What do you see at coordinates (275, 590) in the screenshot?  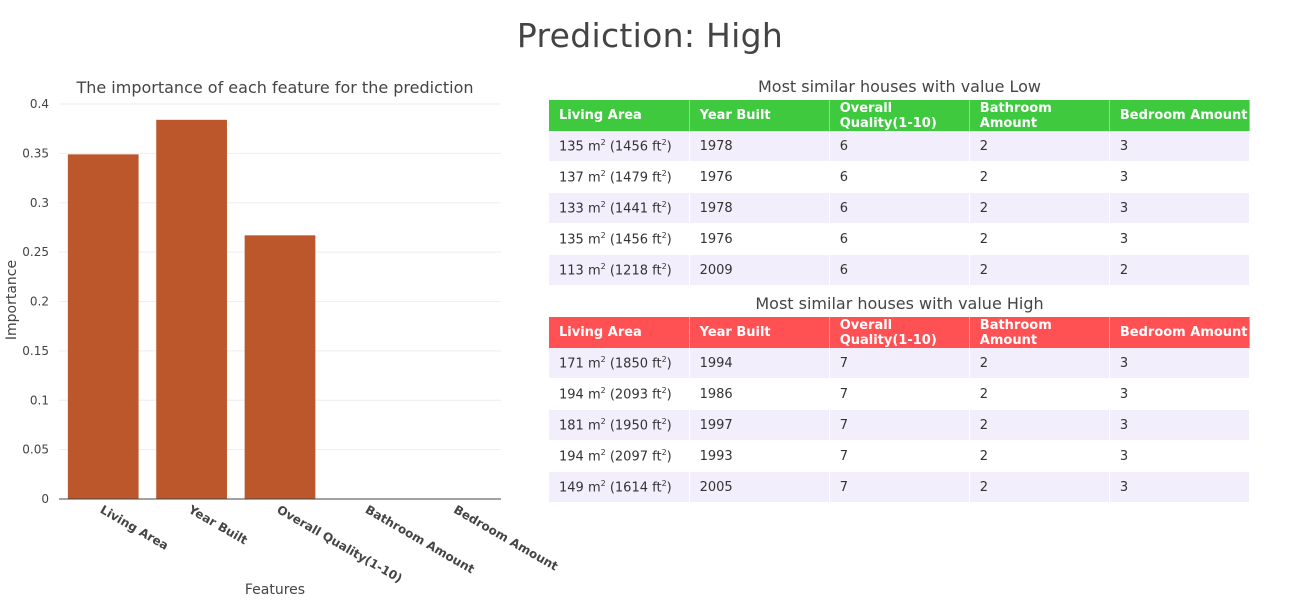 I see `x-axis-label: Features` at bounding box center [275, 590].